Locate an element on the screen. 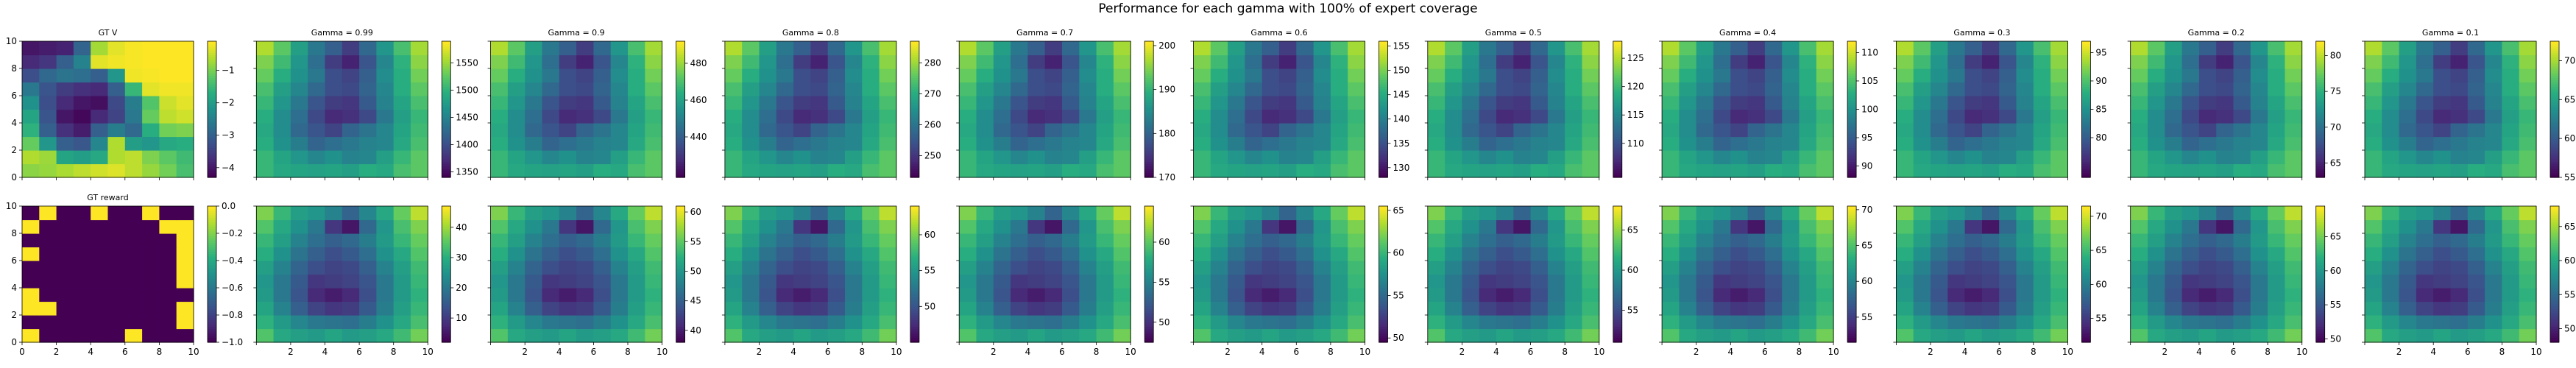 Image resolution: width=2576 pixels, height=368 pixels. colorbar-tick-label: 60 is located at coordinates (929, 235).